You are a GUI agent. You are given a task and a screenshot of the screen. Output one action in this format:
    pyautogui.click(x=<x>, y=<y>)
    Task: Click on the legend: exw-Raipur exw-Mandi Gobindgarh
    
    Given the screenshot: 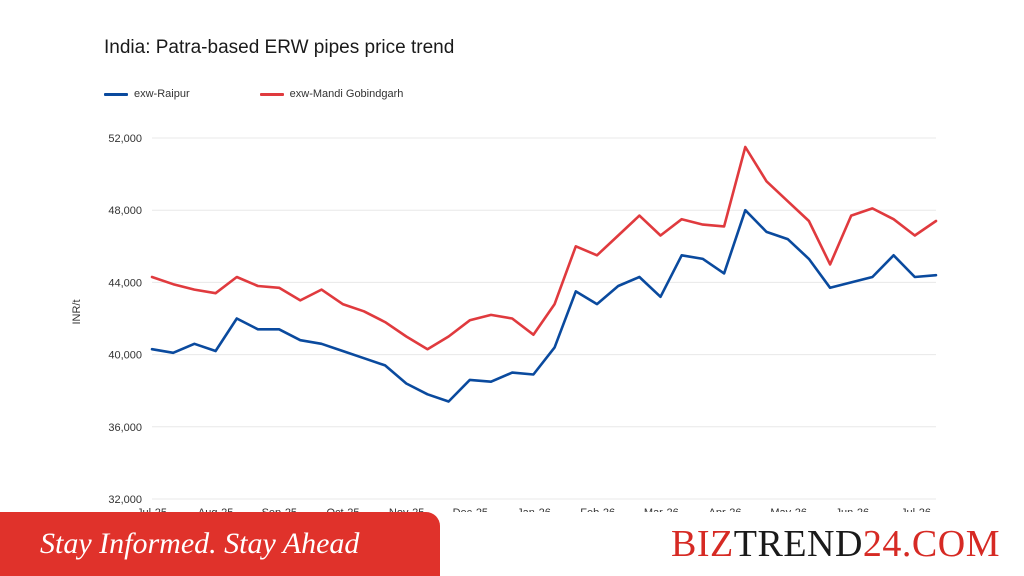 What is the action you would take?
    pyautogui.click(x=253, y=94)
    